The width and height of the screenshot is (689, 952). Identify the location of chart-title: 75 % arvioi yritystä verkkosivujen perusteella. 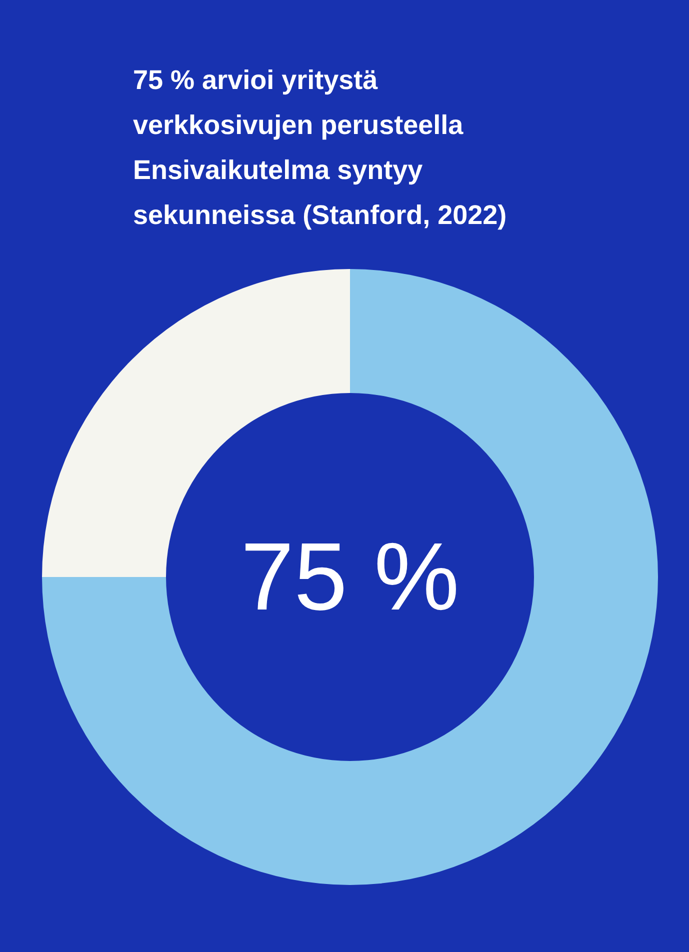
(298, 103).